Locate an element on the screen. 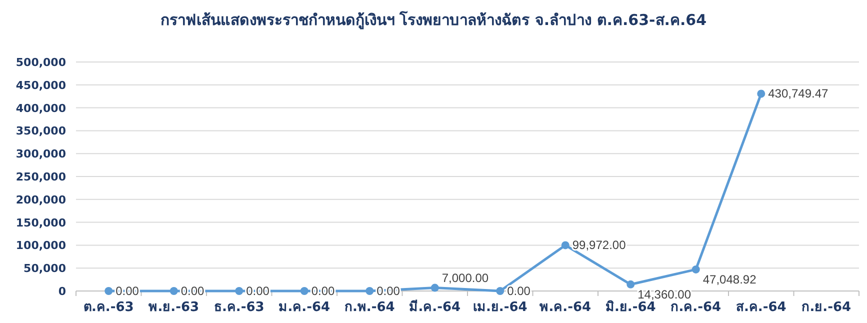 The height and width of the screenshot is (323, 867). y-tick-label: 0 is located at coordinates (62, 291).